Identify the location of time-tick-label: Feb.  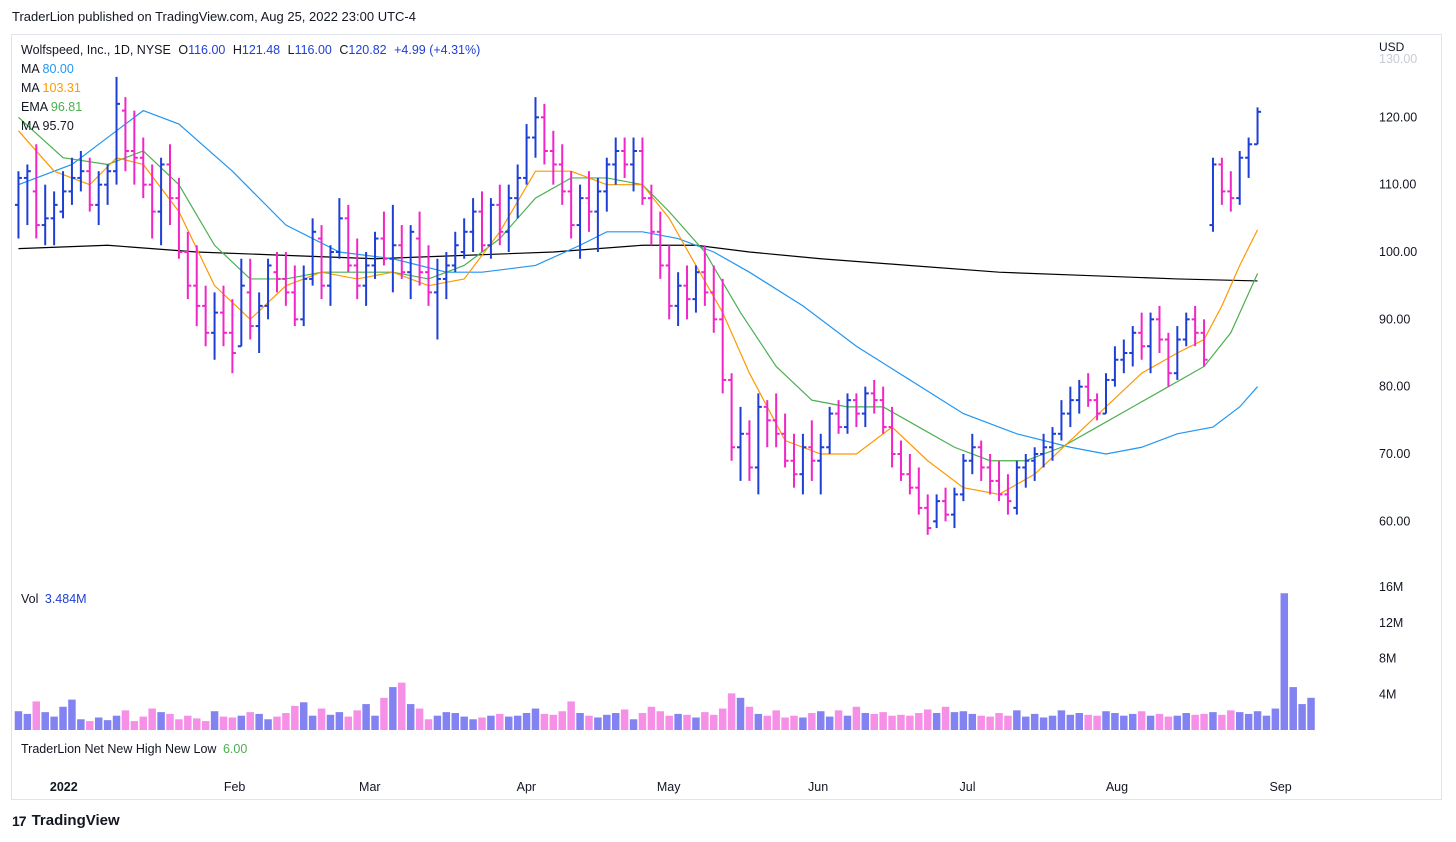
(235, 787).